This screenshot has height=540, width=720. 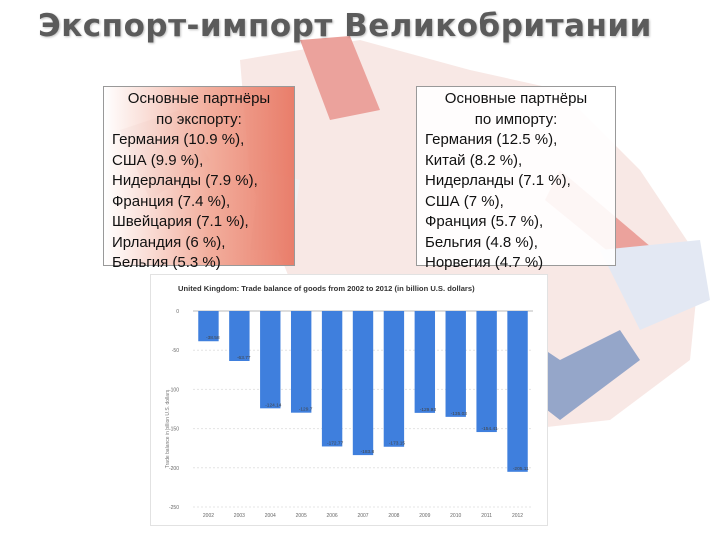 I want to click on bar-value-label: -205.11, so click(x=521, y=469).